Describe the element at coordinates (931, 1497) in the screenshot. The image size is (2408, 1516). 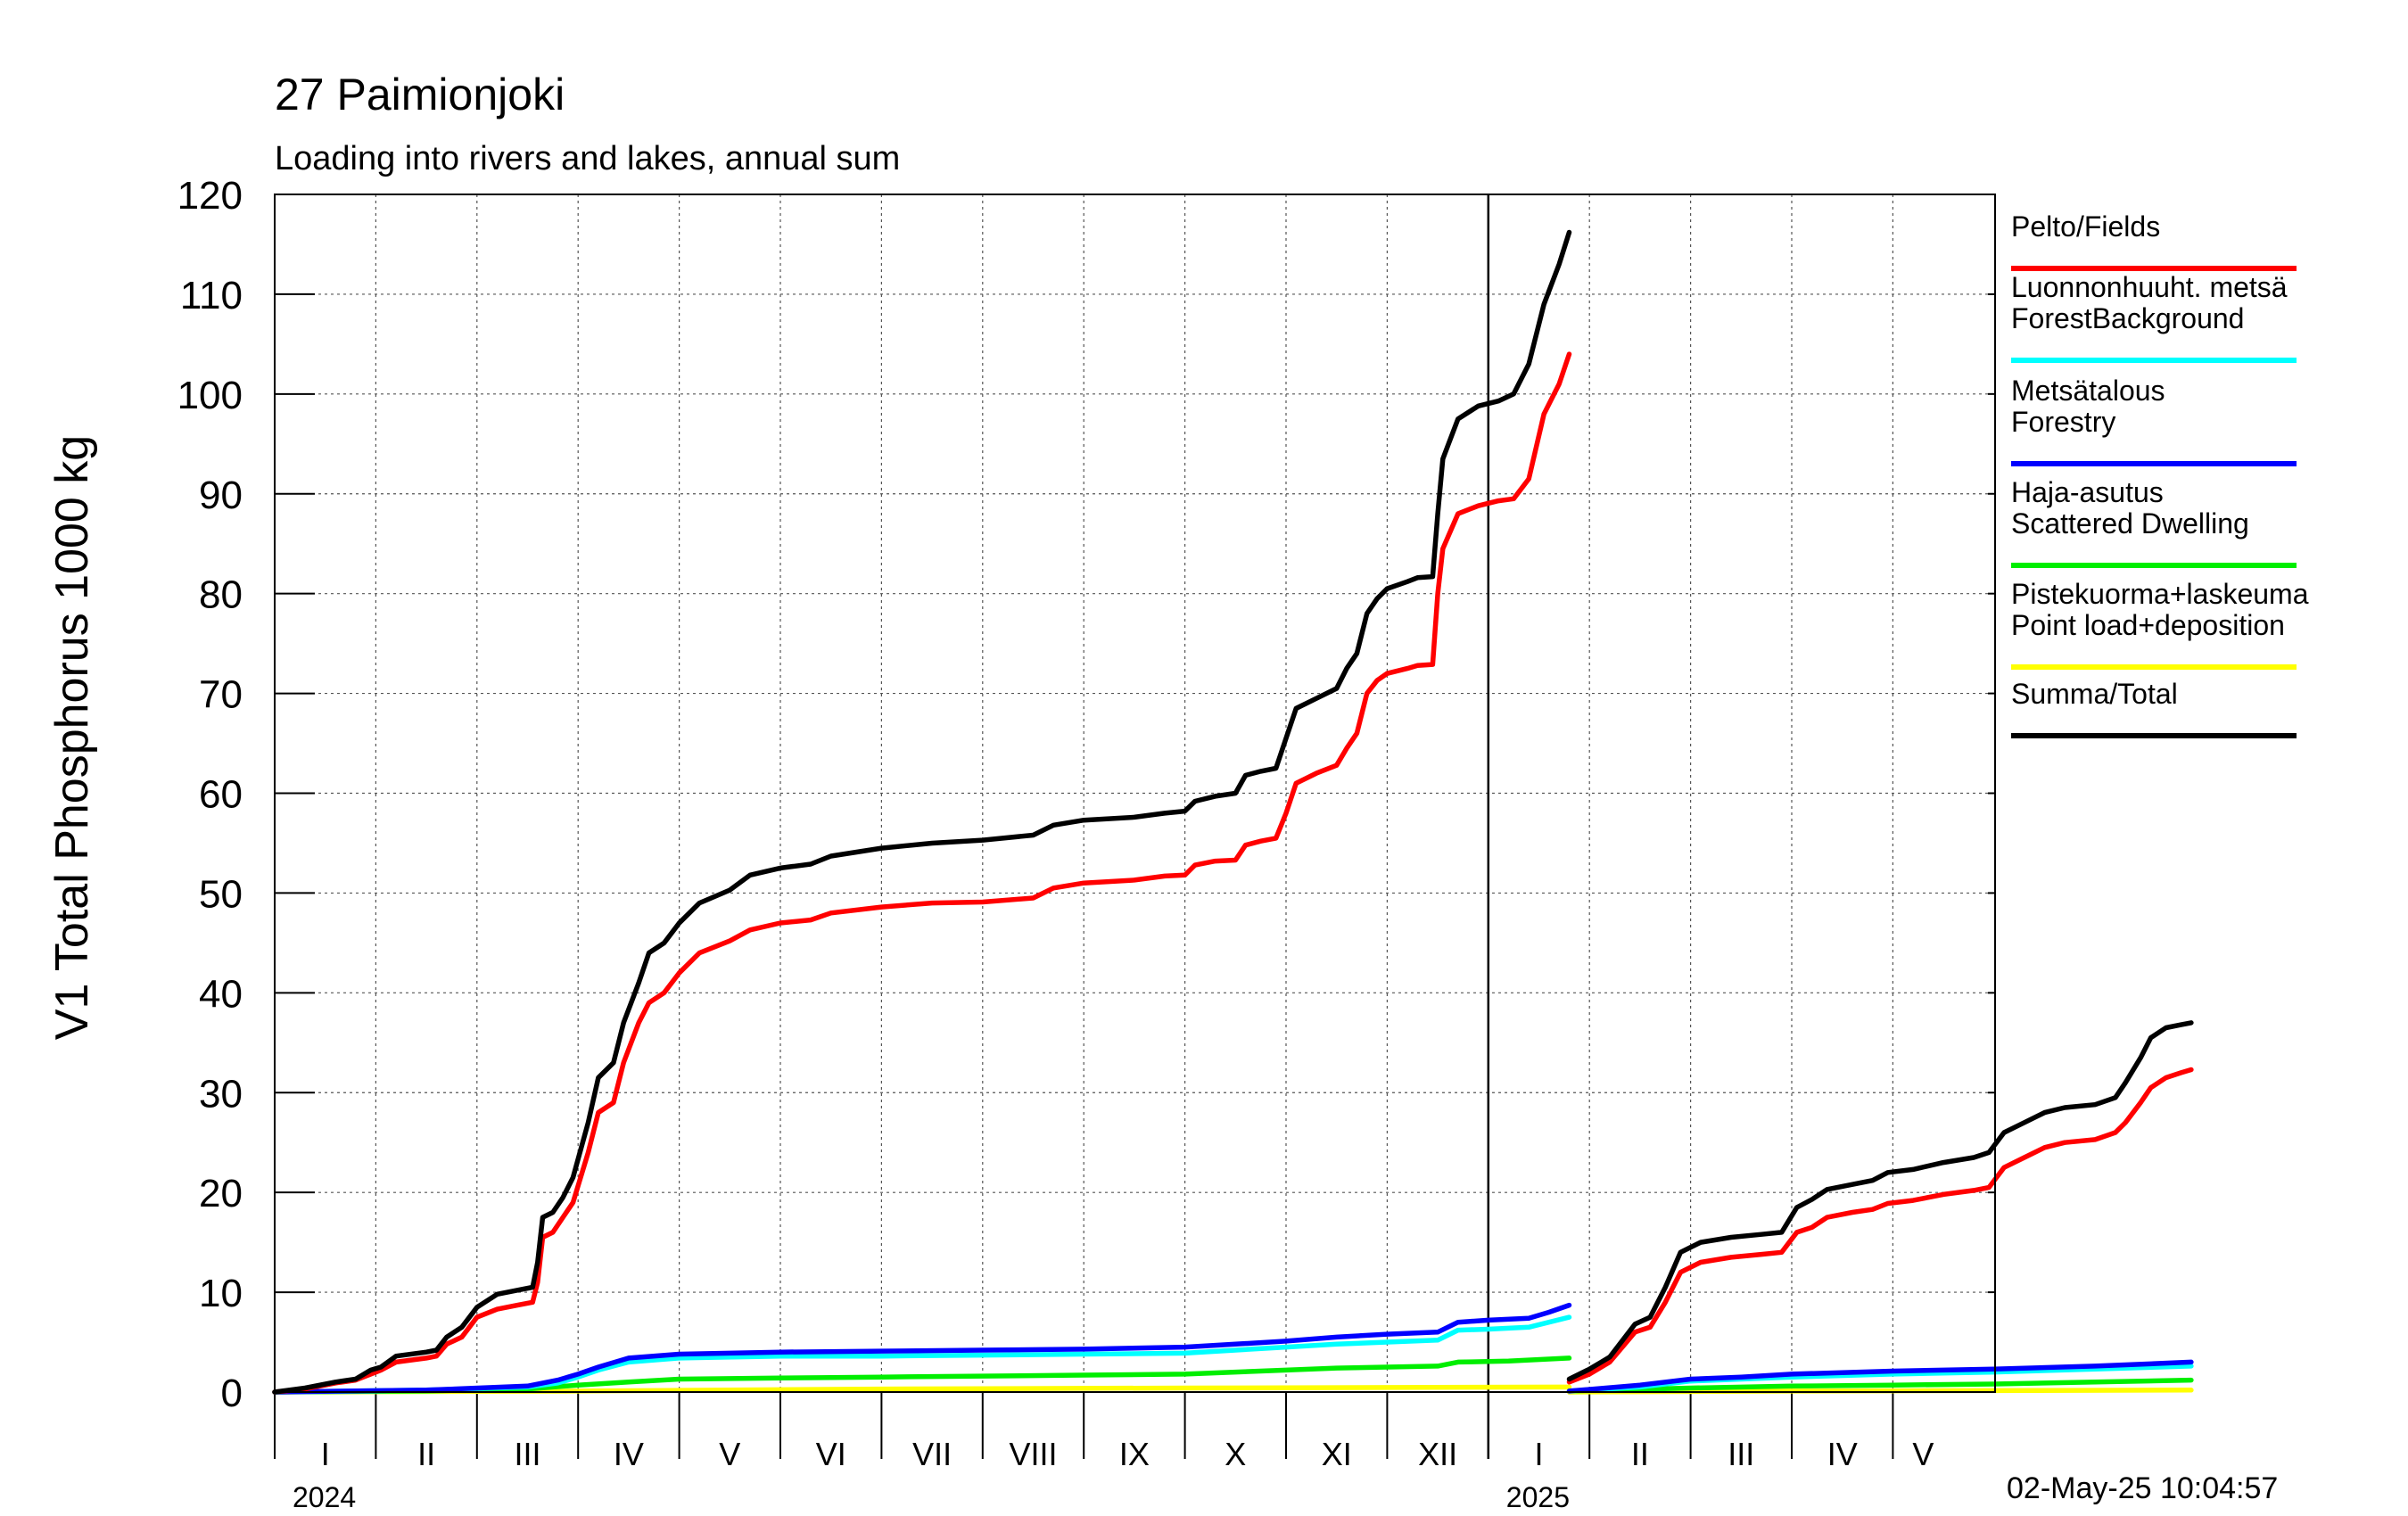
I see `year-labels: 2024 2025` at that location.